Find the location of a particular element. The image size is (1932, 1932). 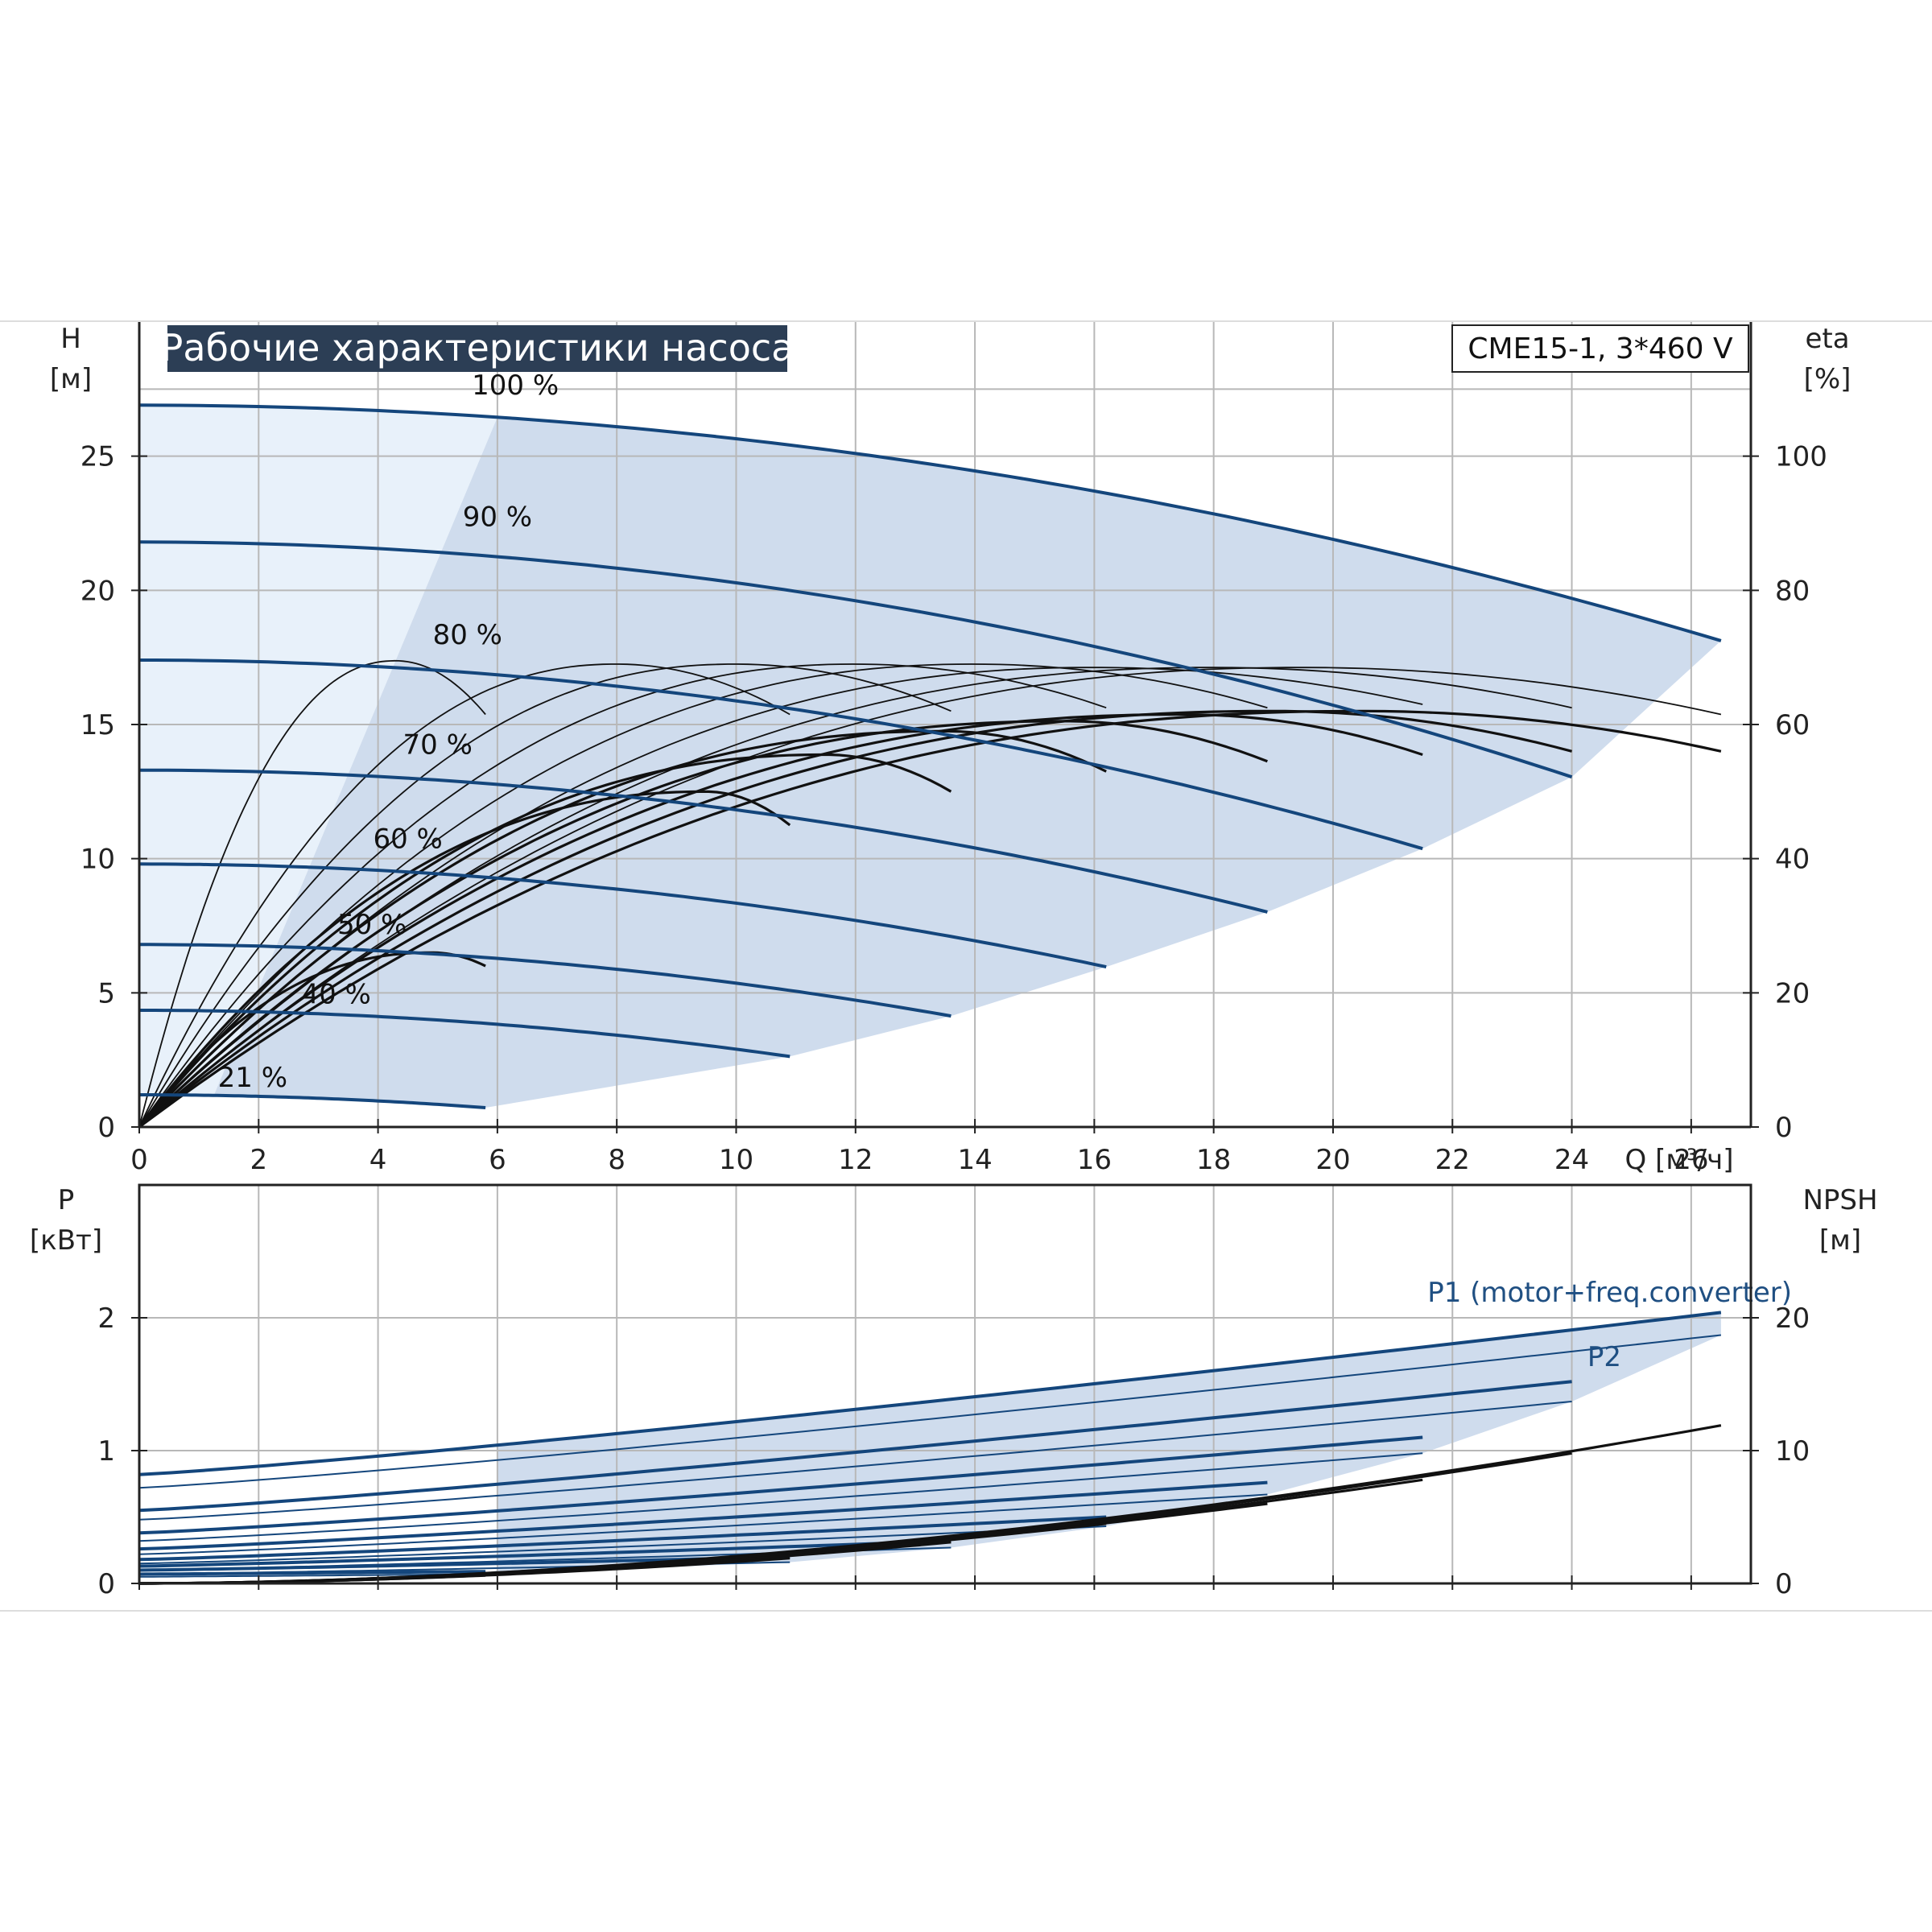

chart-title: Рабочие характеристики насоса is located at coordinates (478, 347).